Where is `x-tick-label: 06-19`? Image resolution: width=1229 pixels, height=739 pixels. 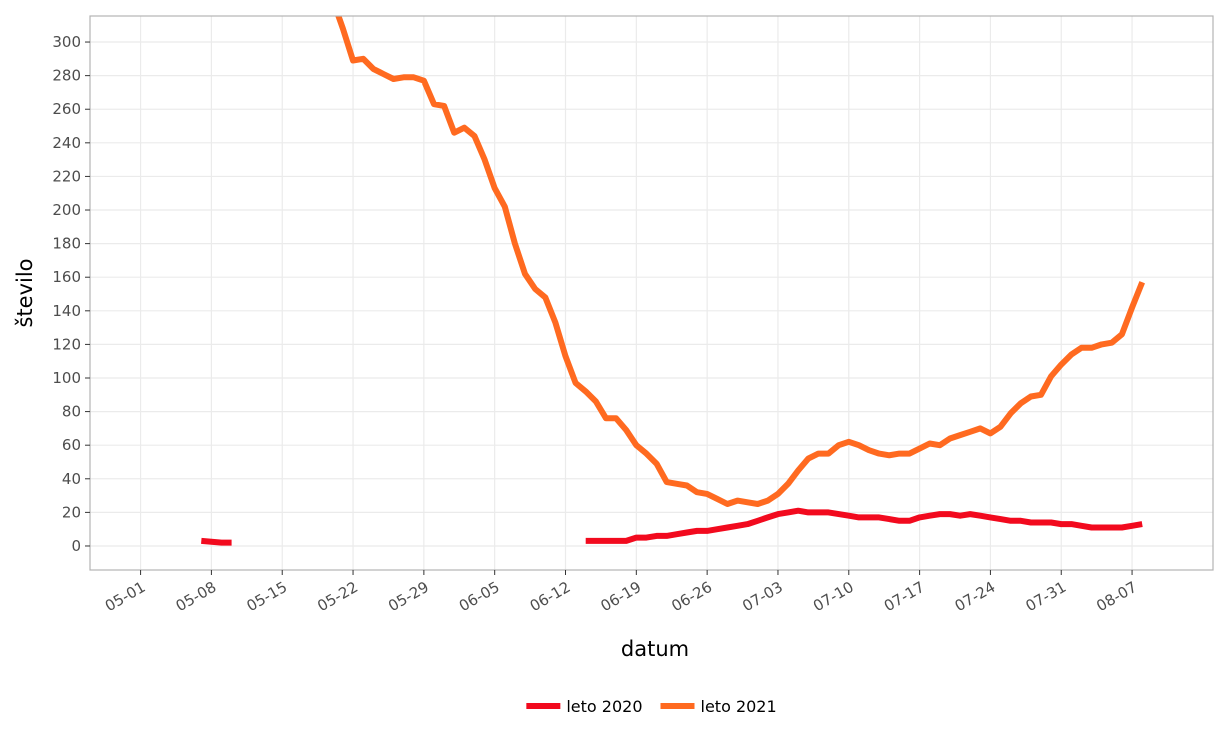
x-tick-label: 06-19 is located at coordinates (621, 596).